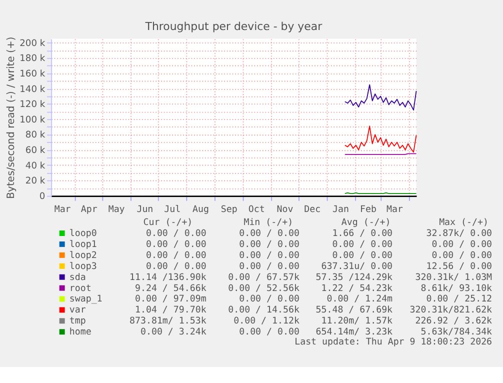  What do you see at coordinates (33, 43) in the screenshot?
I see `y-tick-label: 200 k` at bounding box center [33, 43].